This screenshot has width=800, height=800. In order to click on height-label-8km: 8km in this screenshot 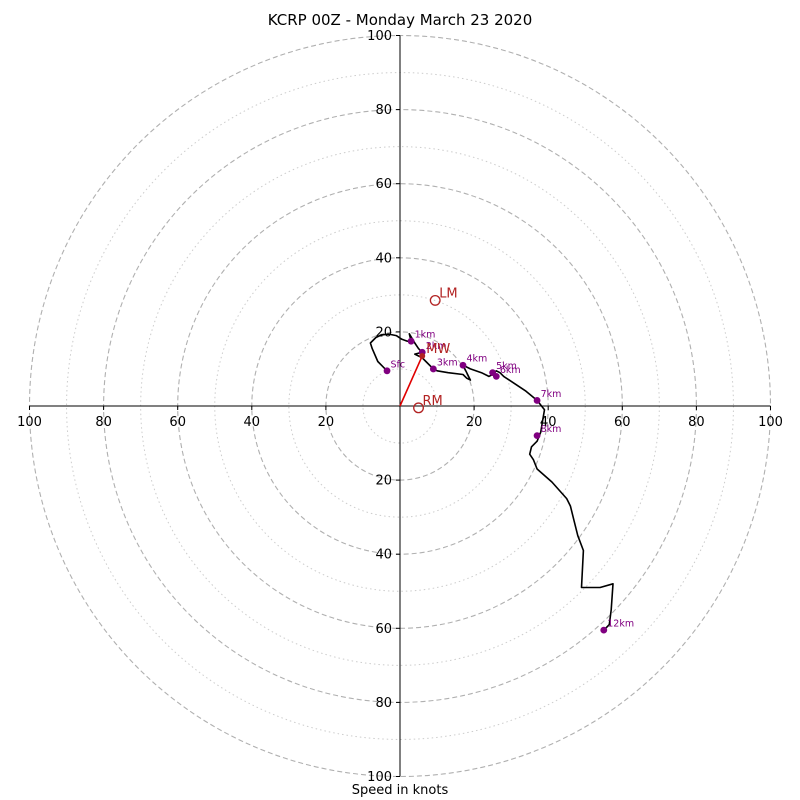, I will do `click(551, 429)`.